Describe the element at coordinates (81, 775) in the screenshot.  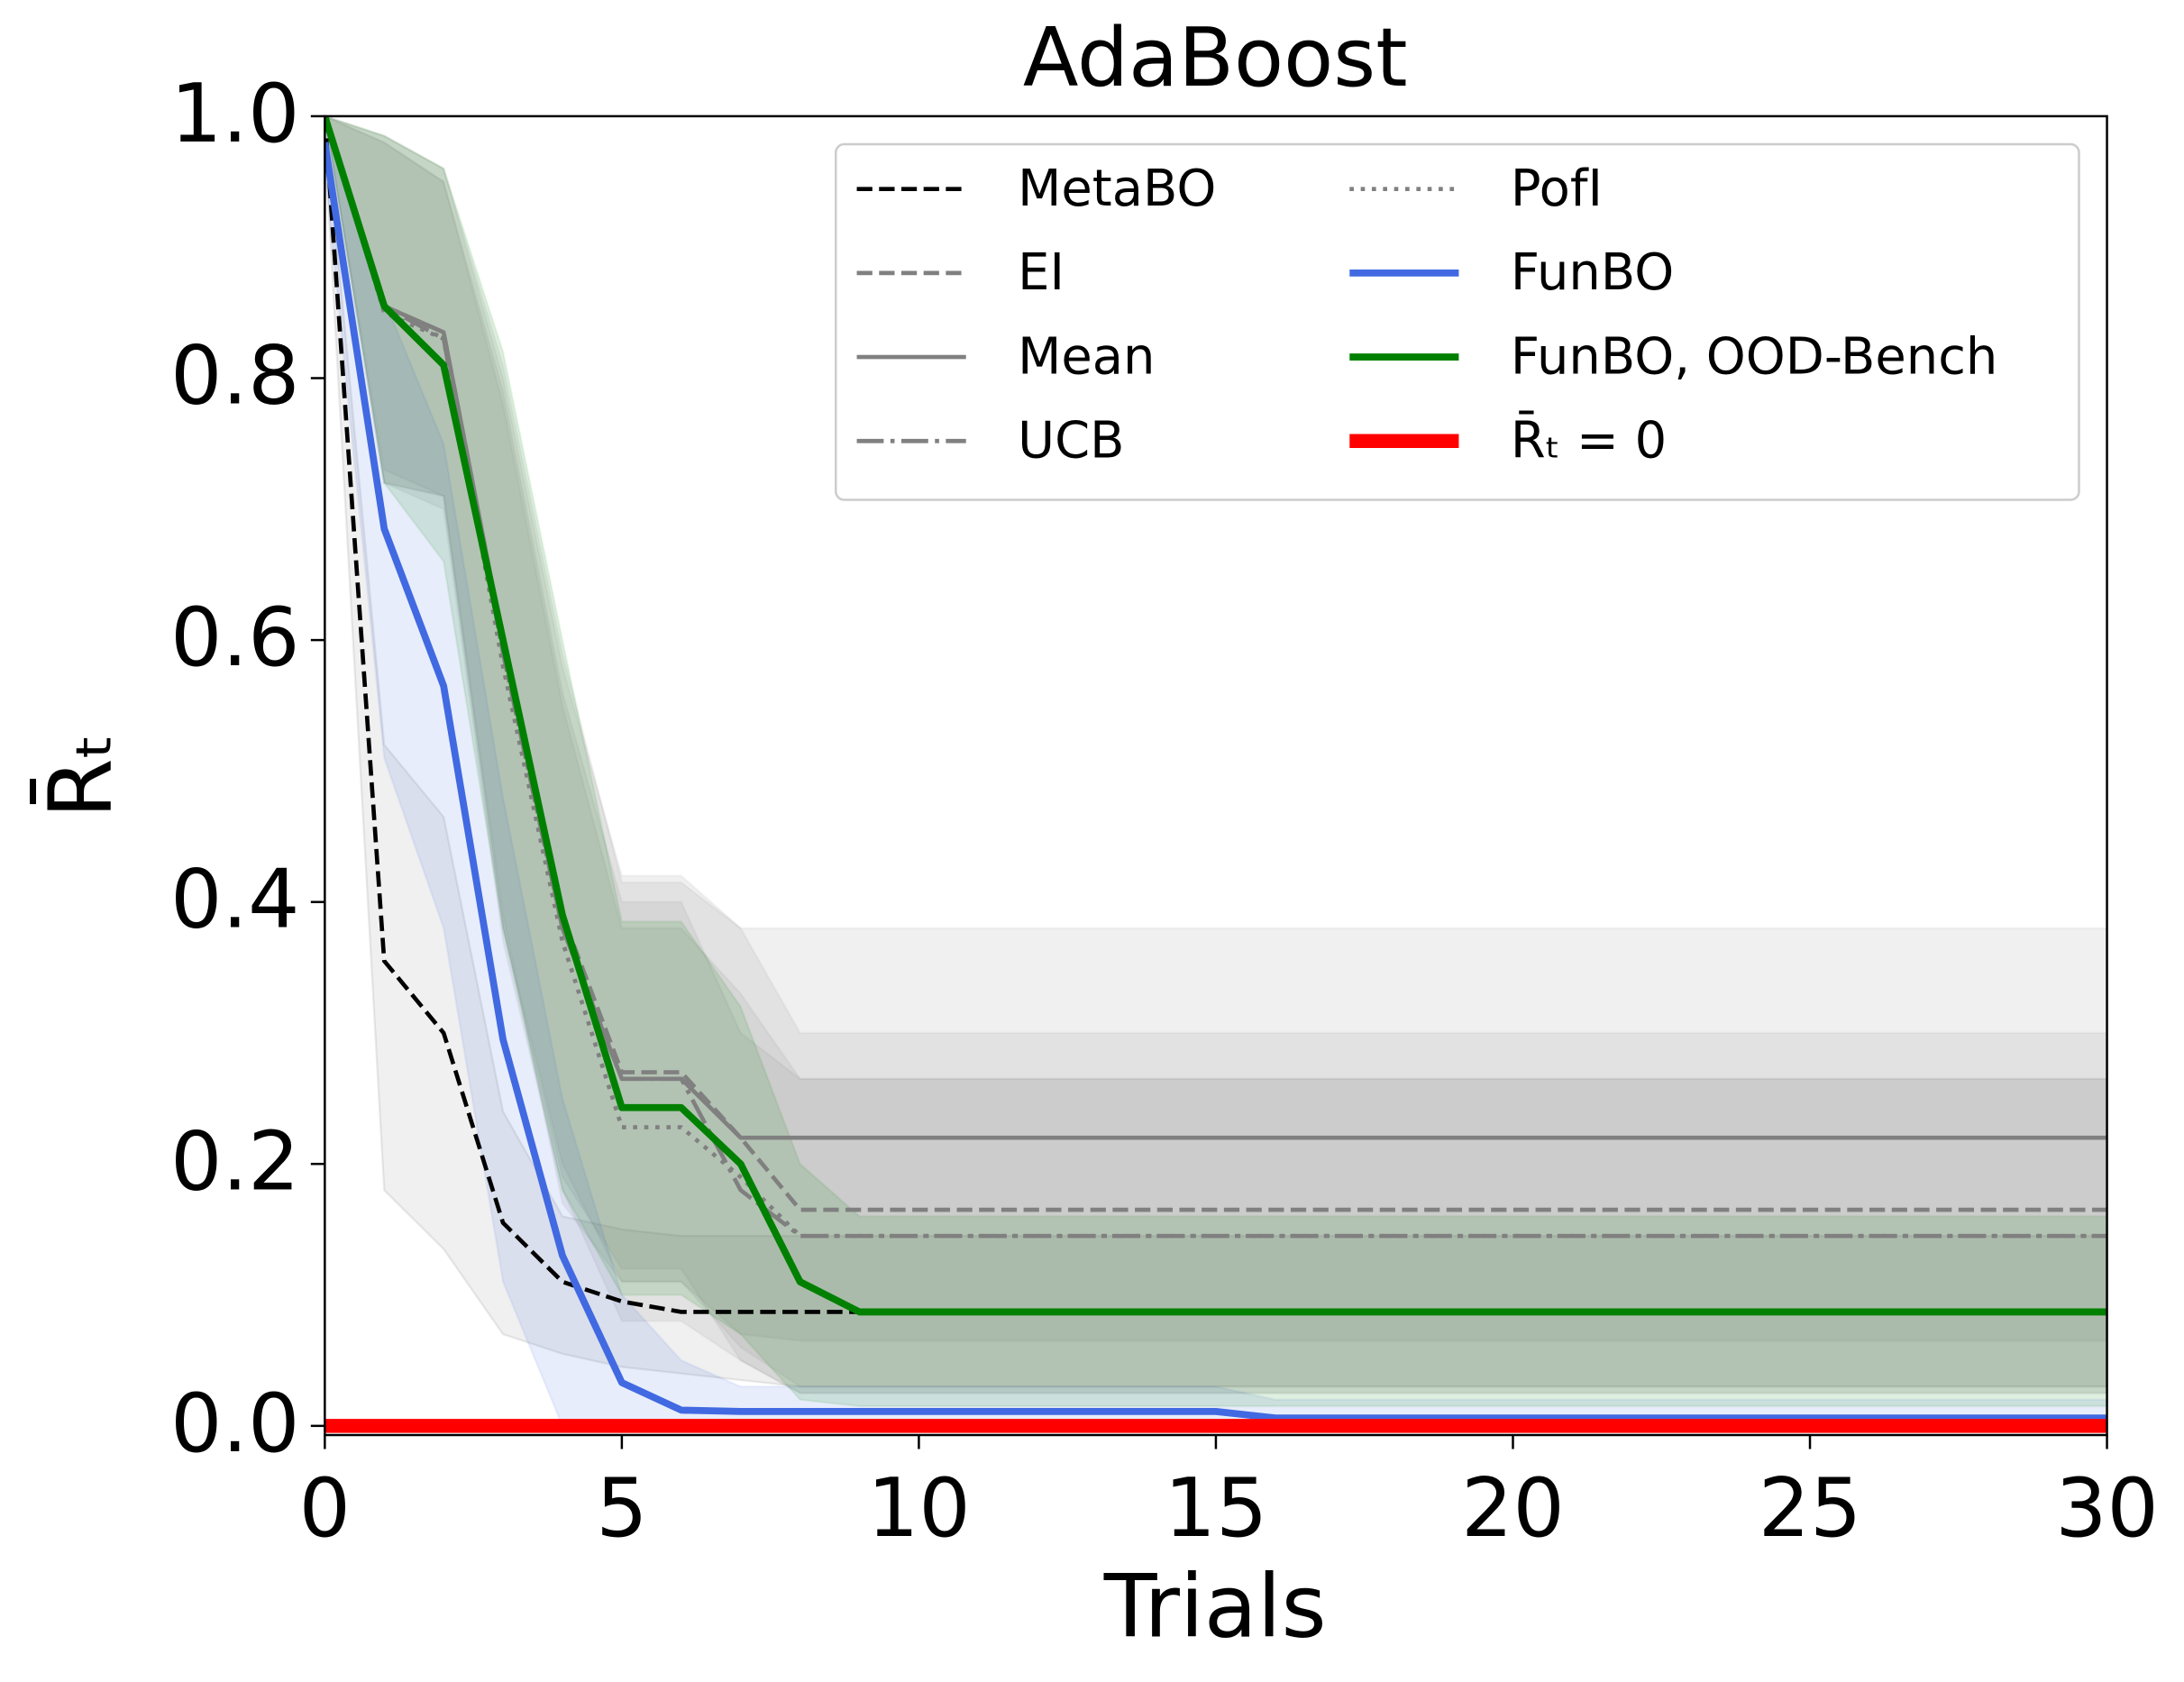
I see `y-axis-label: R̄ₜ` at that location.